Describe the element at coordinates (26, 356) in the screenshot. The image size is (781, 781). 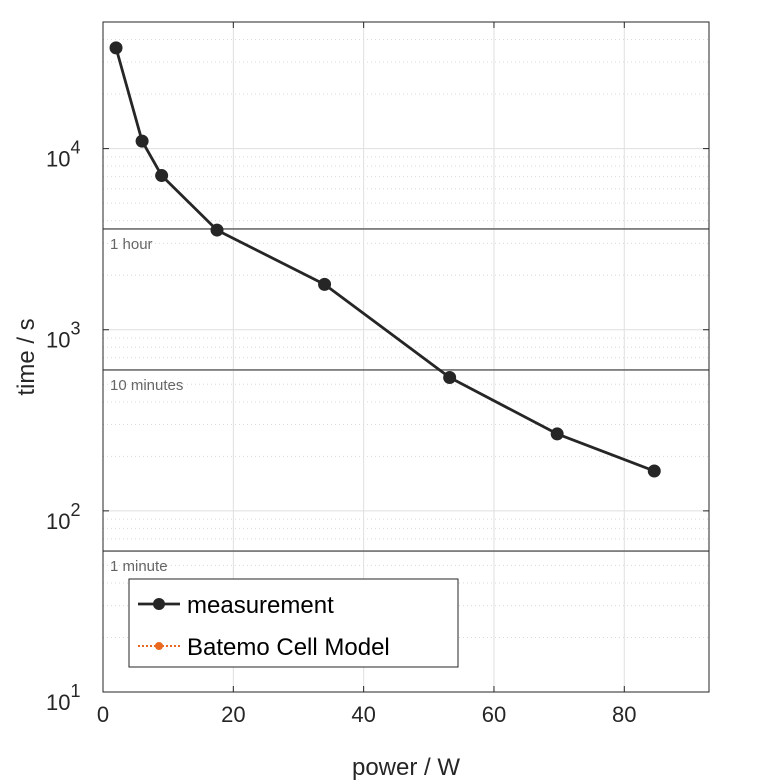
I see `y-axis-label: time / s` at that location.